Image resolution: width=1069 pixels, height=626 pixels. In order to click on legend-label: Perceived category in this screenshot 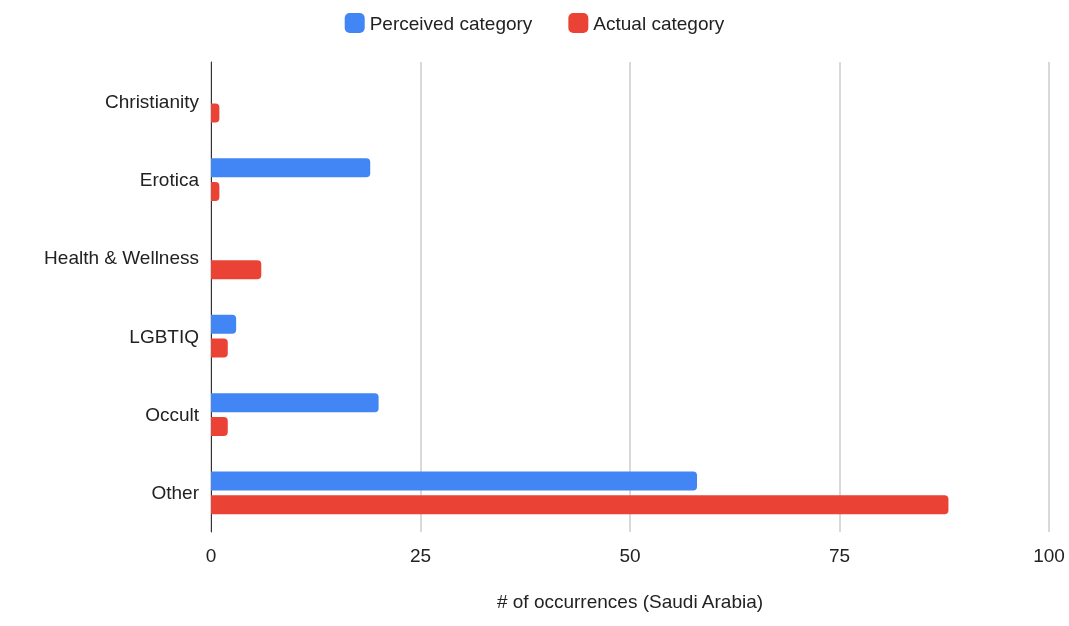, I will do `click(451, 23)`.